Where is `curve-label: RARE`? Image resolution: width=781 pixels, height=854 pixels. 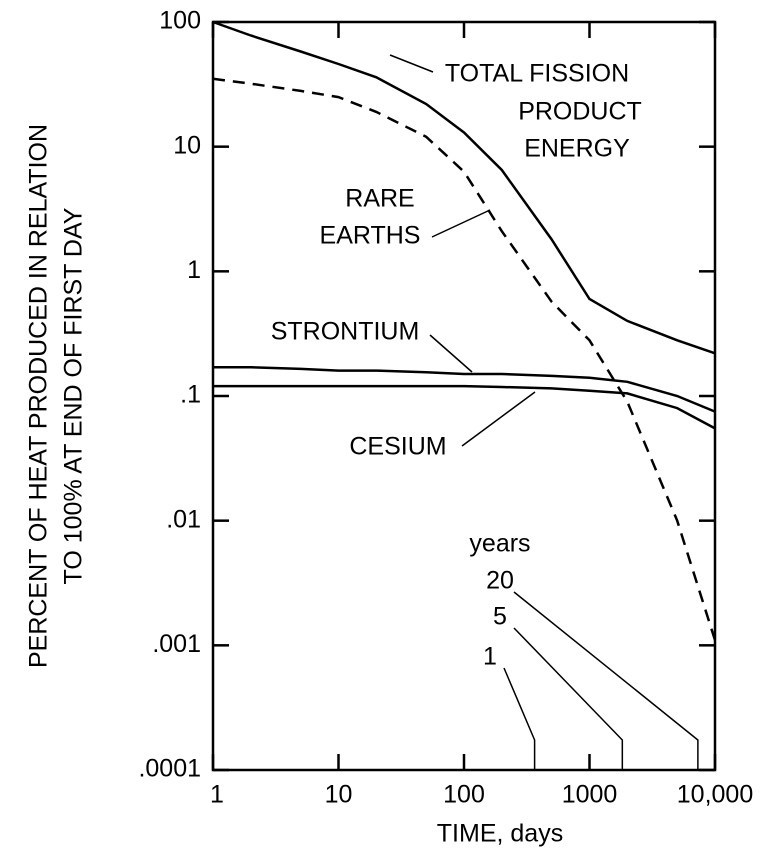 curve-label: RARE is located at coordinates (379, 199).